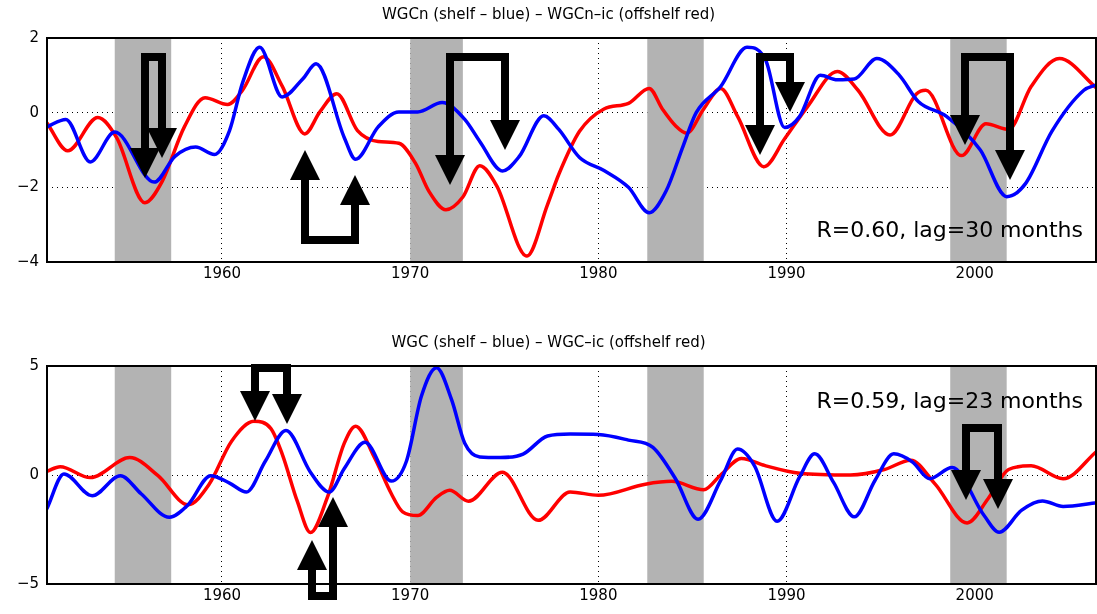  I want to click on chart-title: WGC (shelf – blue) – WGC–ic (offshelf red), so click(548, 341).